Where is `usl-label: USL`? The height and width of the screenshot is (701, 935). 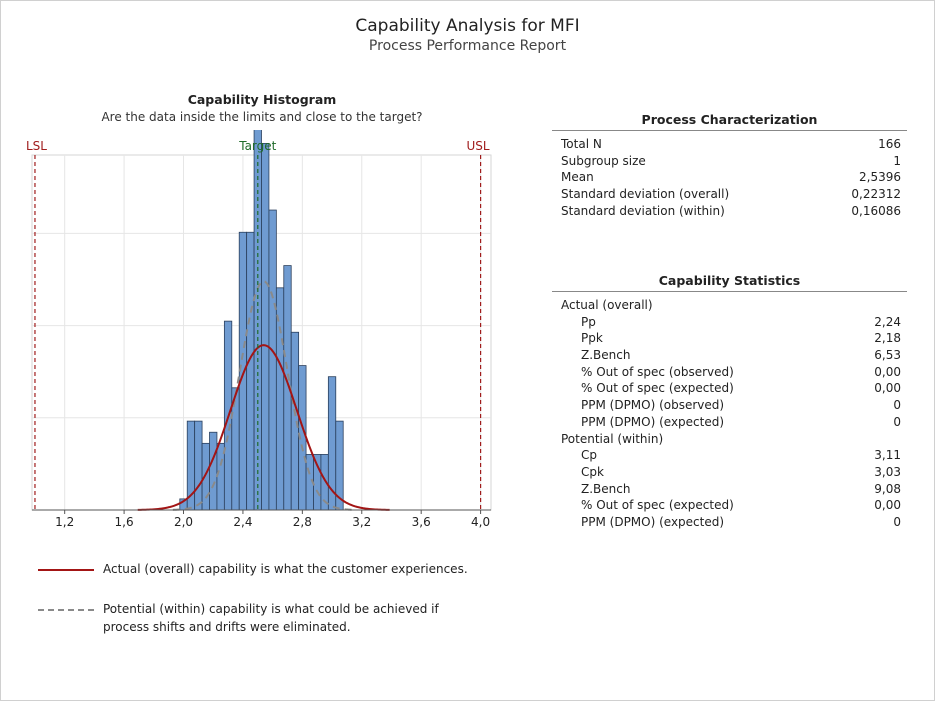 usl-label: USL is located at coordinates (478, 146).